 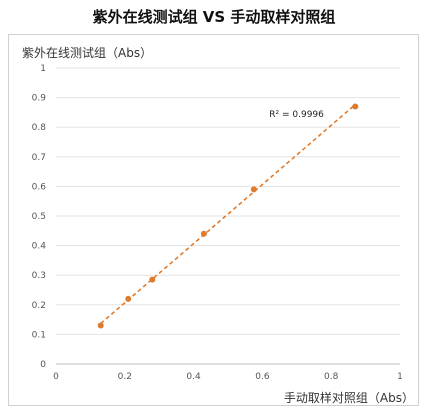 What do you see at coordinates (400, 377) in the screenshot?
I see `x-tick-label: 1` at bounding box center [400, 377].